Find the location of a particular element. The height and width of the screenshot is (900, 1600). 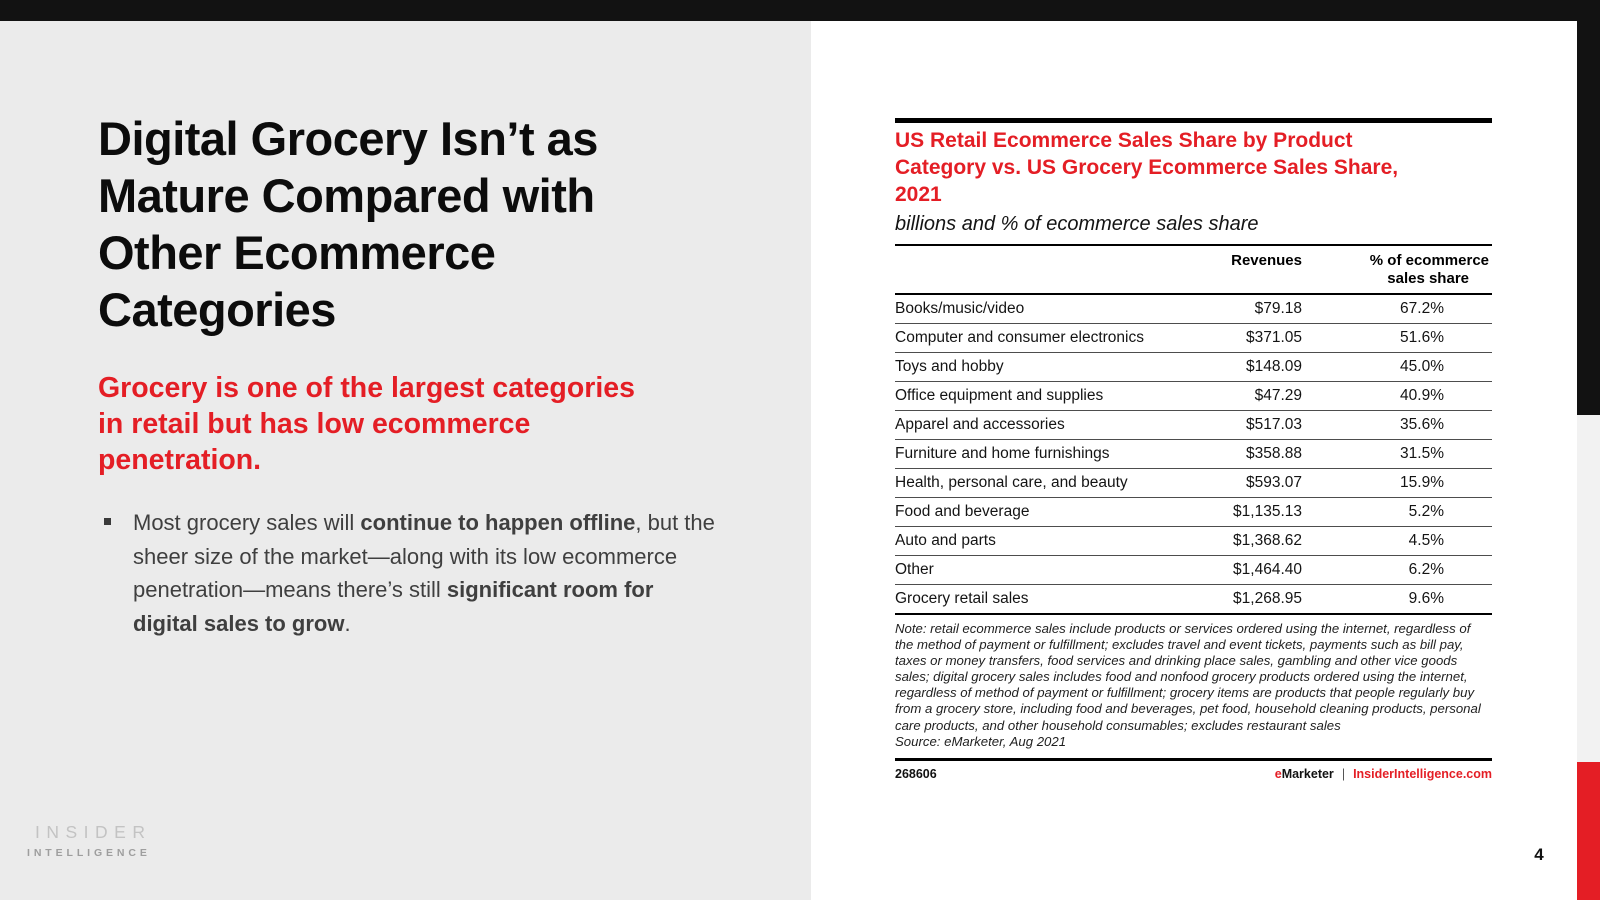

header-share: % of ecommerce sales share is located at coordinates (1397, 270).